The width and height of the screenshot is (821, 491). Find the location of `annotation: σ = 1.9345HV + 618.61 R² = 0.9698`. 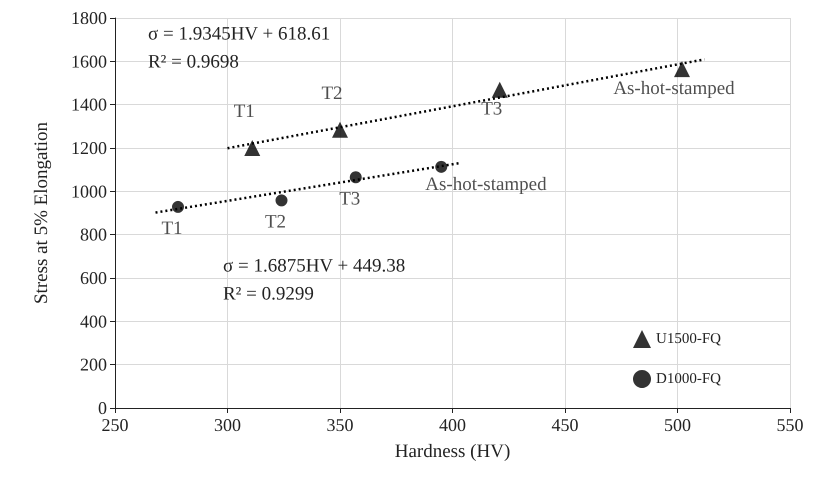

annotation: σ = 1.9345HV + 618.61 R² = 0.9698 is located at coordinates (239, 48).